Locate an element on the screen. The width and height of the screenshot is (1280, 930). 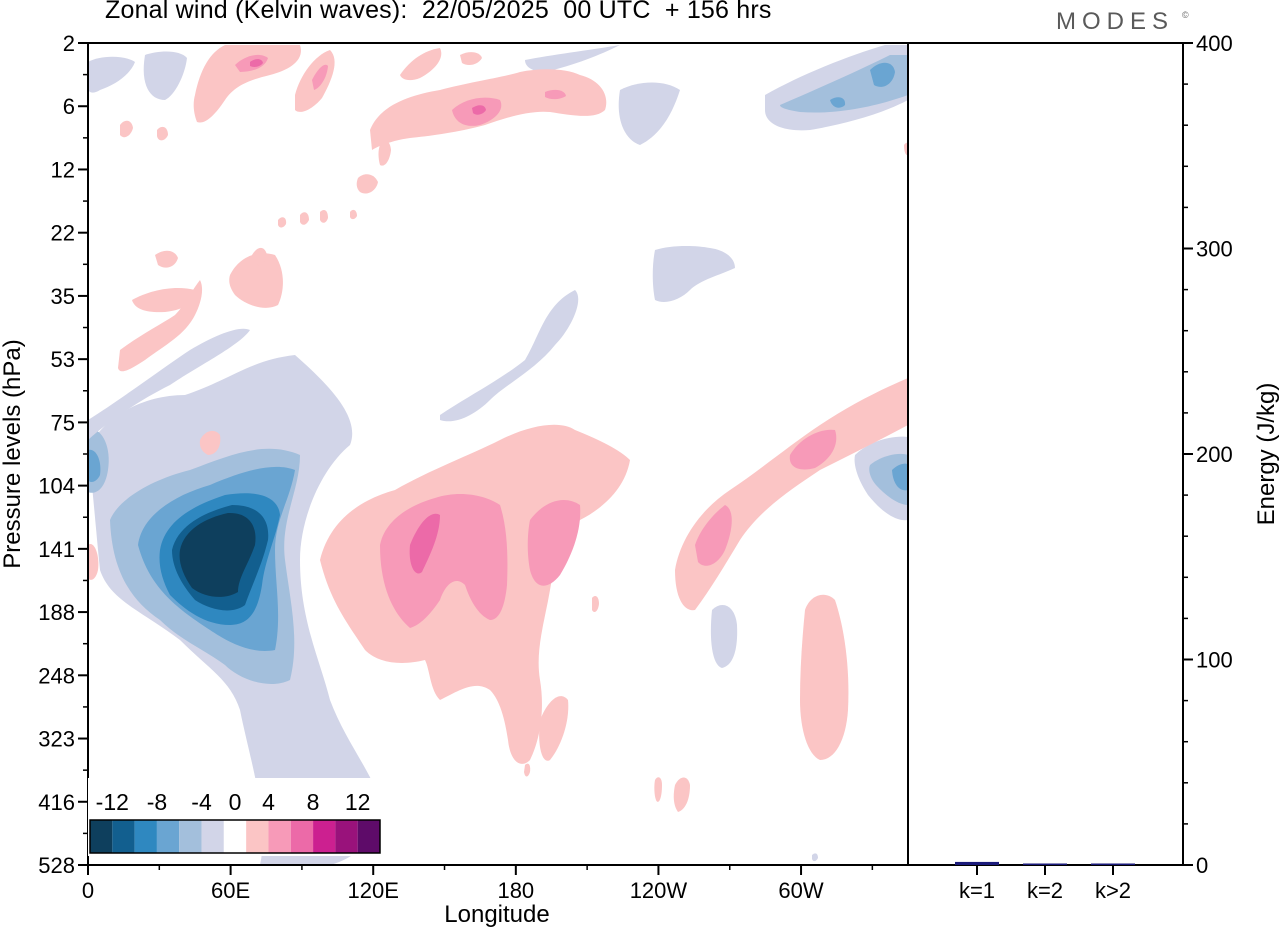
energy-bars: k=1 k=2 k>2 is located at coordinates (1045, 882).